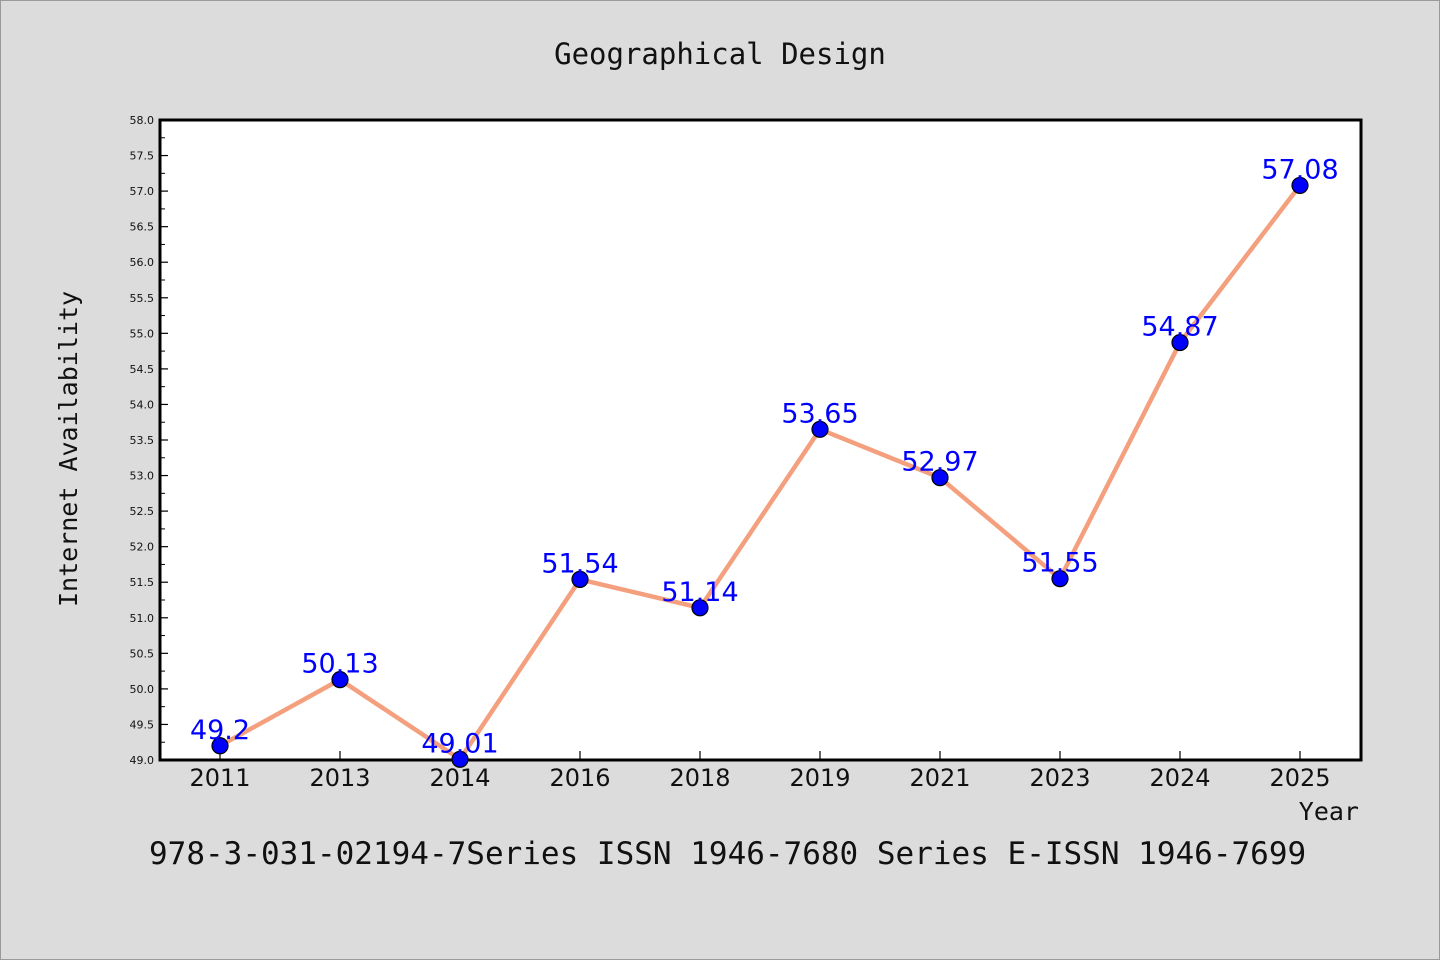  What do you see at coordinates (699, 592) in the screenshot?
I see `data-label: 51.14` at bounding box center [699, 592].